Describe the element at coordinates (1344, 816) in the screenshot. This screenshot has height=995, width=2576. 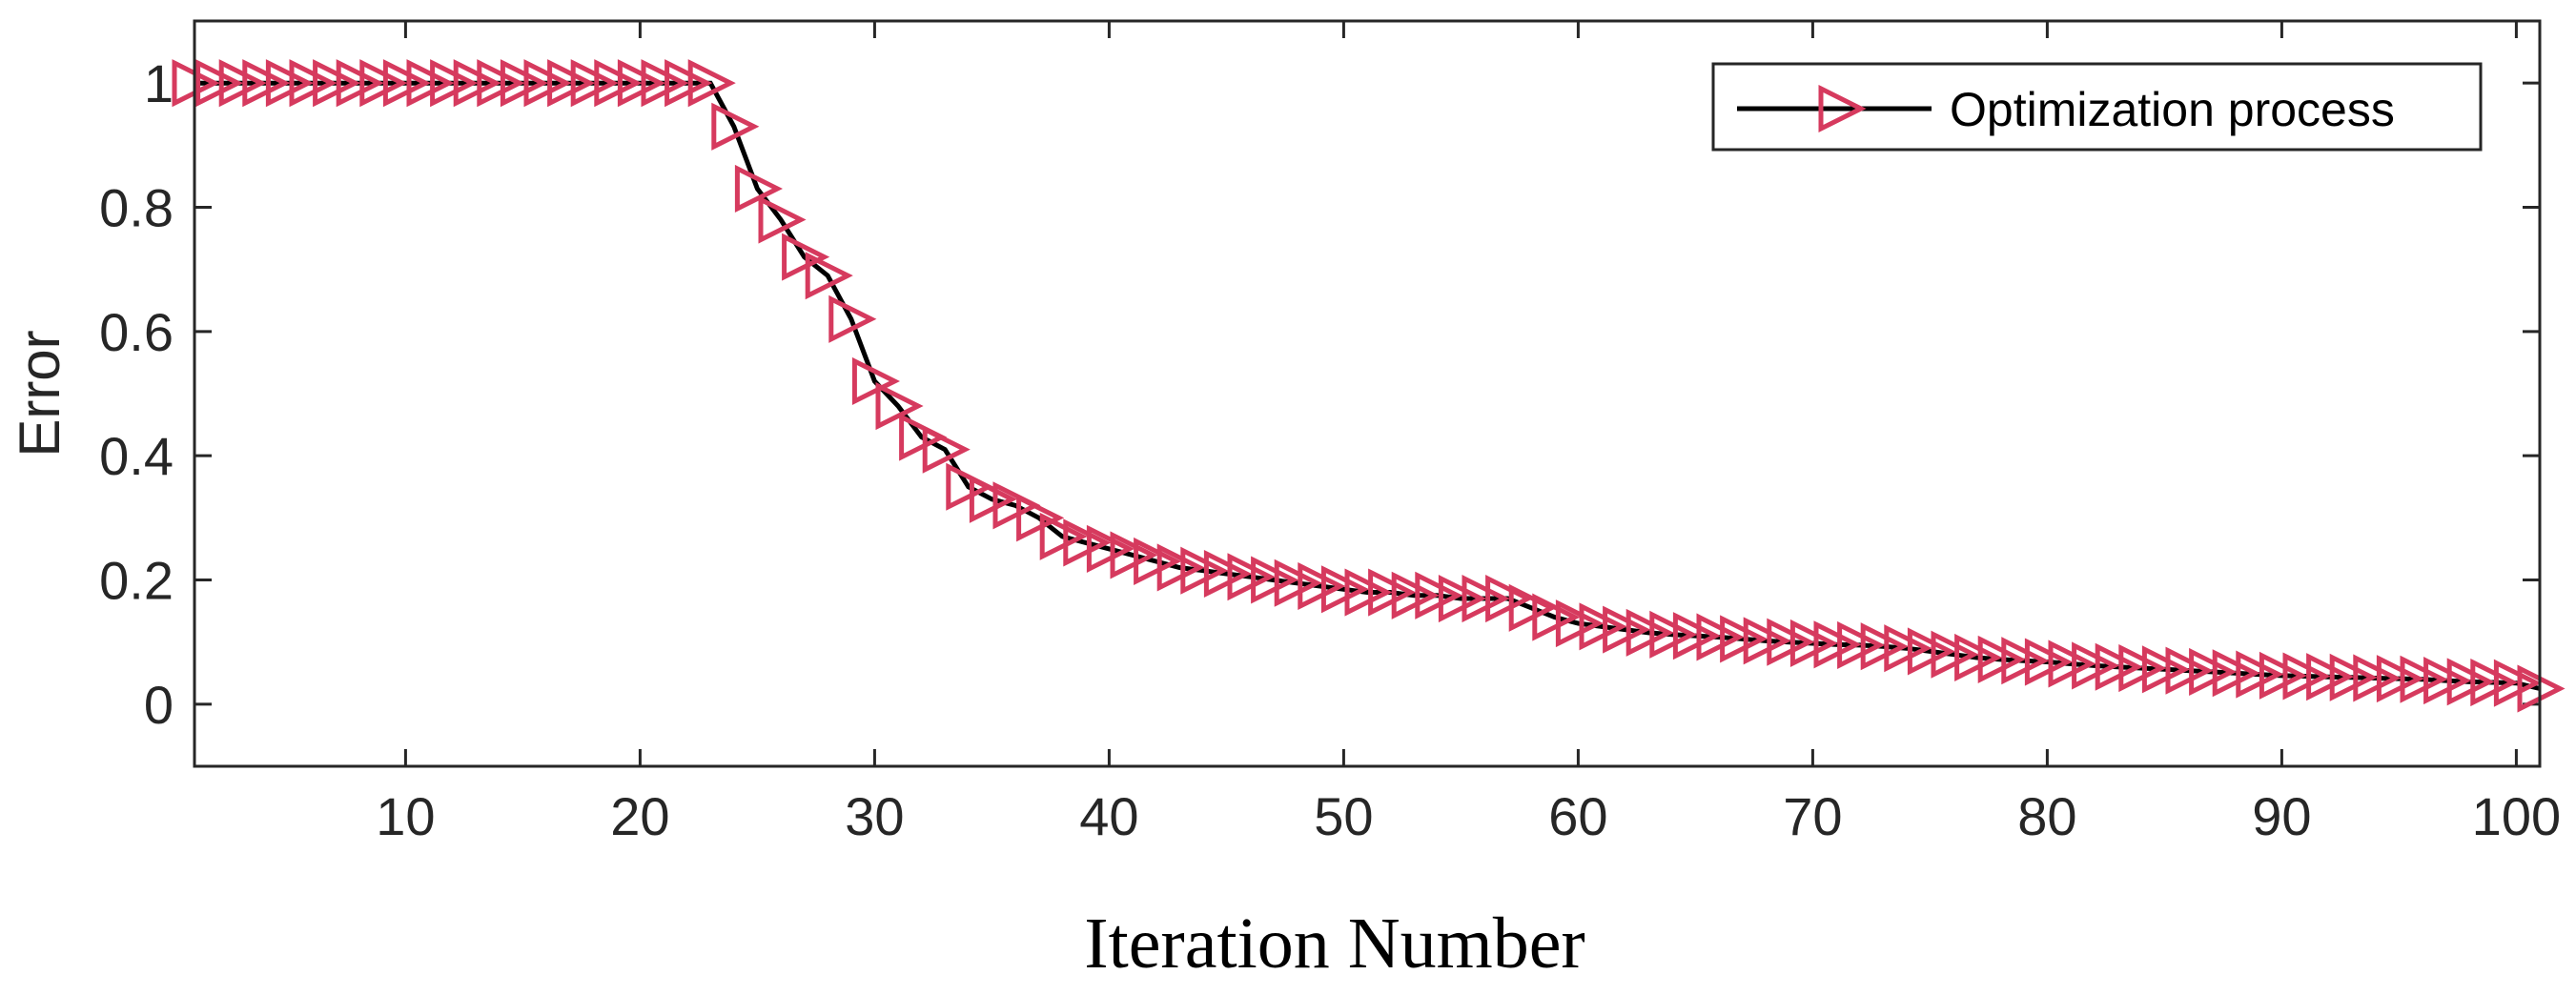
I see `x-tick-label: 50` at that location.